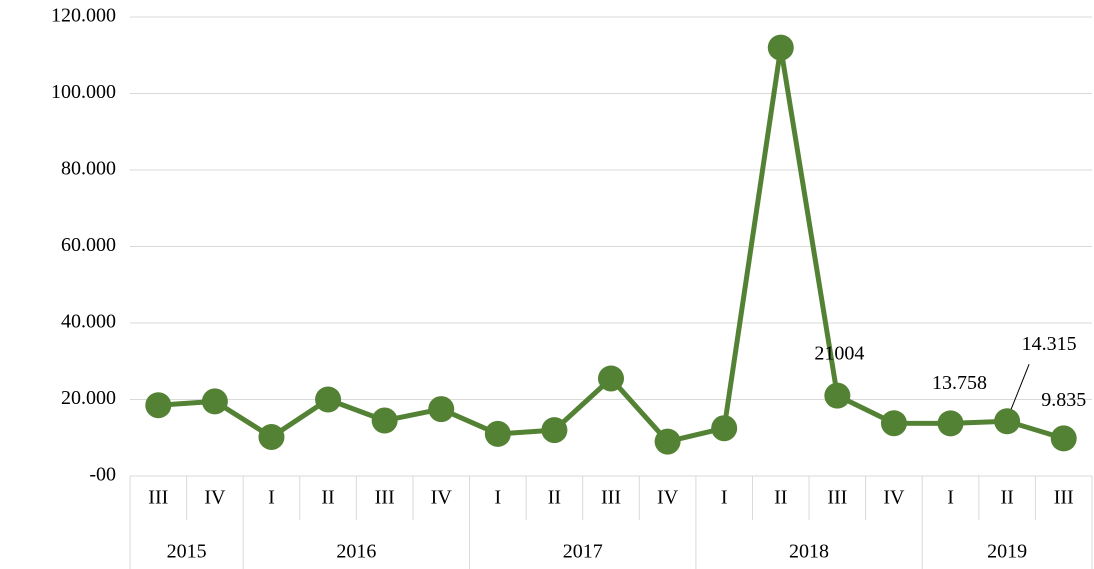  I want to click on y-tick-label: 80.000, so click(88, 169).